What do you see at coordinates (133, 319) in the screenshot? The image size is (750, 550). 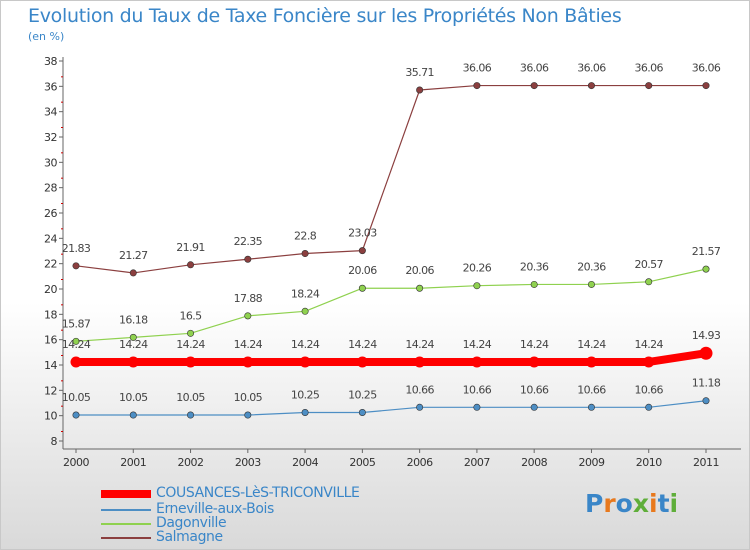 I see `data-label: 16.18` at bounding box center [133, 319].